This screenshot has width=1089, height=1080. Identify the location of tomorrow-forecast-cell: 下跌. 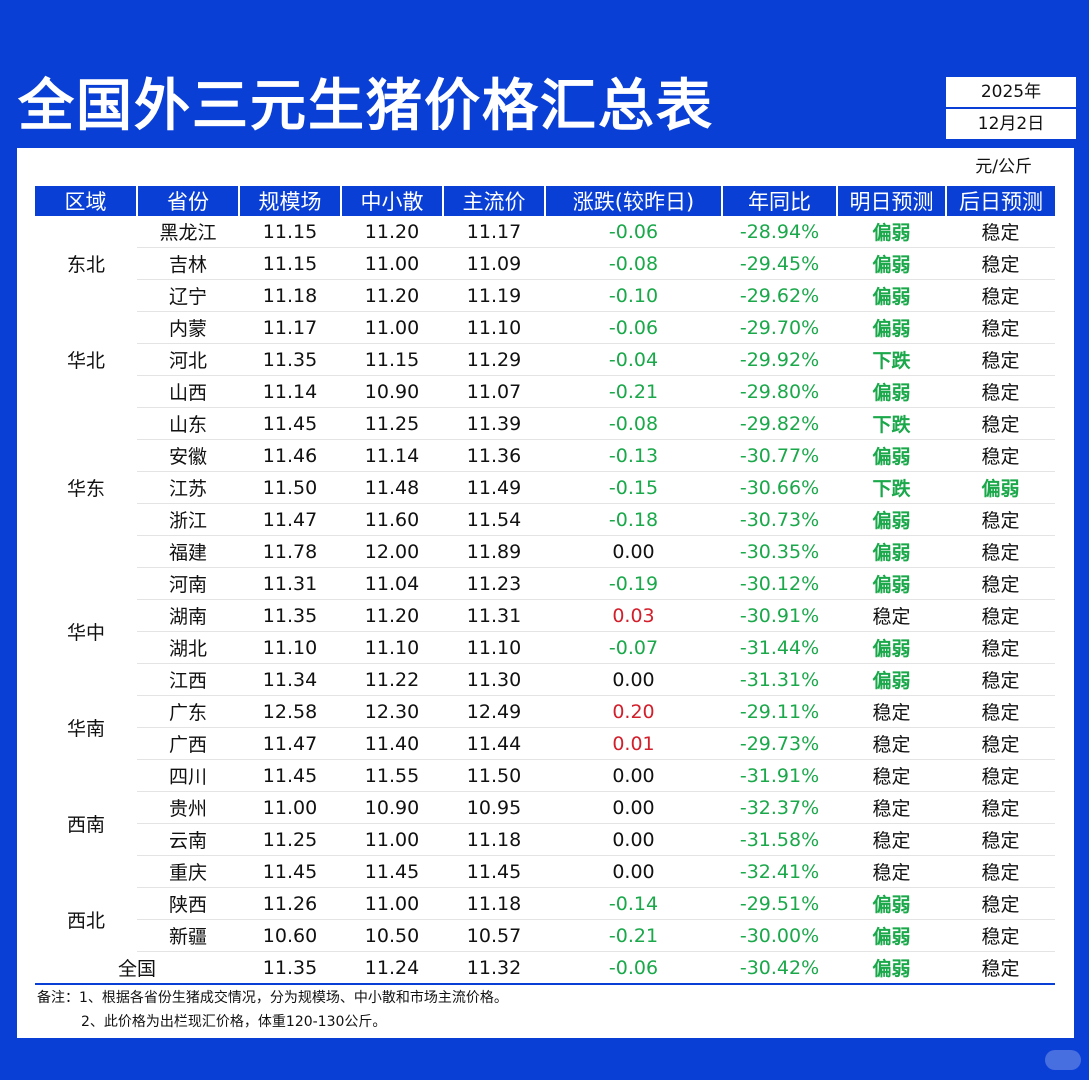
(891, 359).